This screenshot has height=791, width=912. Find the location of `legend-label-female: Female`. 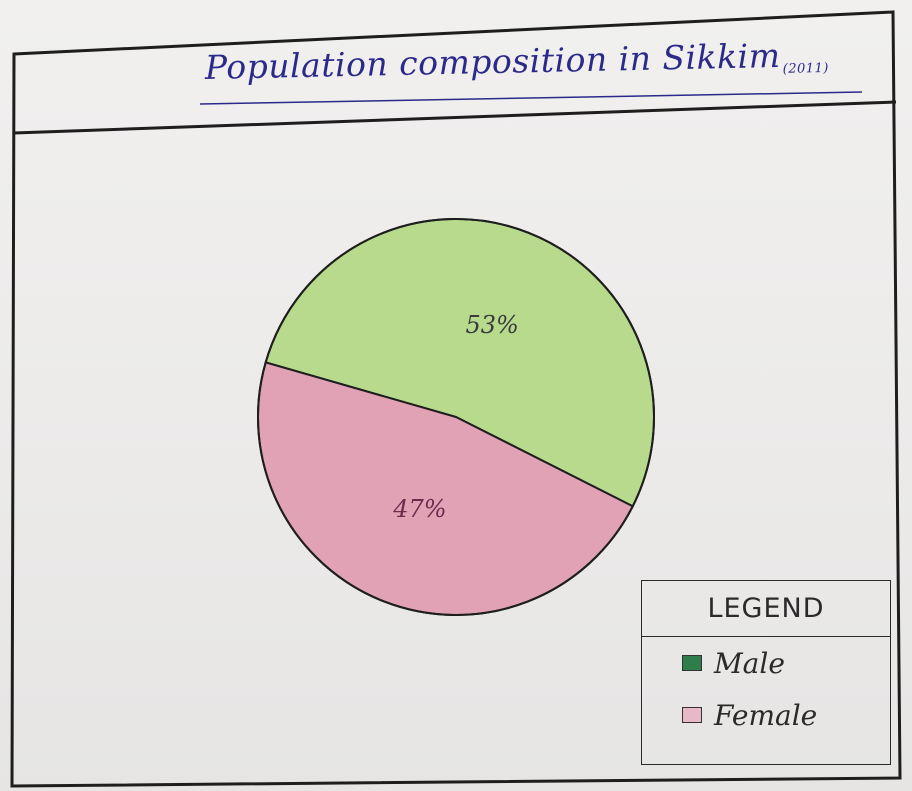

legend-label-female: Female is located at coordinates (766, 715).